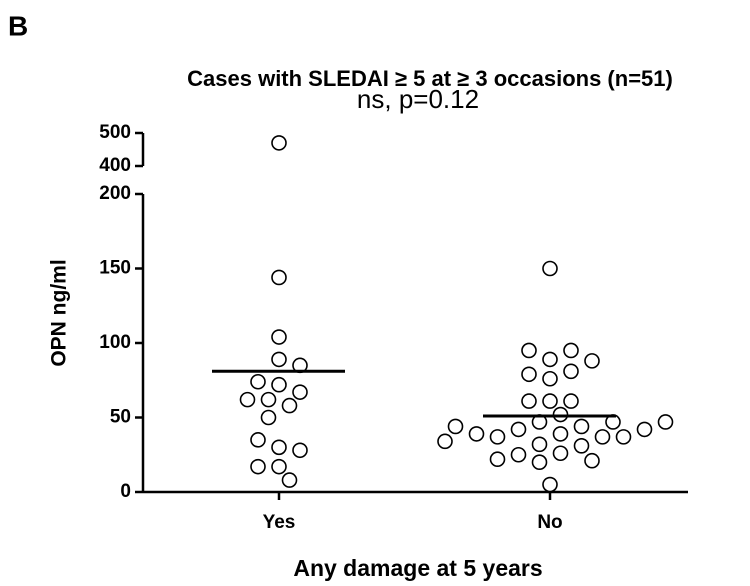 The image size is (750, 586). What do you see at coordinates (120, 417) in the screenshot?
I see `y-tick-label: 50` at bounding box center [120, 417].